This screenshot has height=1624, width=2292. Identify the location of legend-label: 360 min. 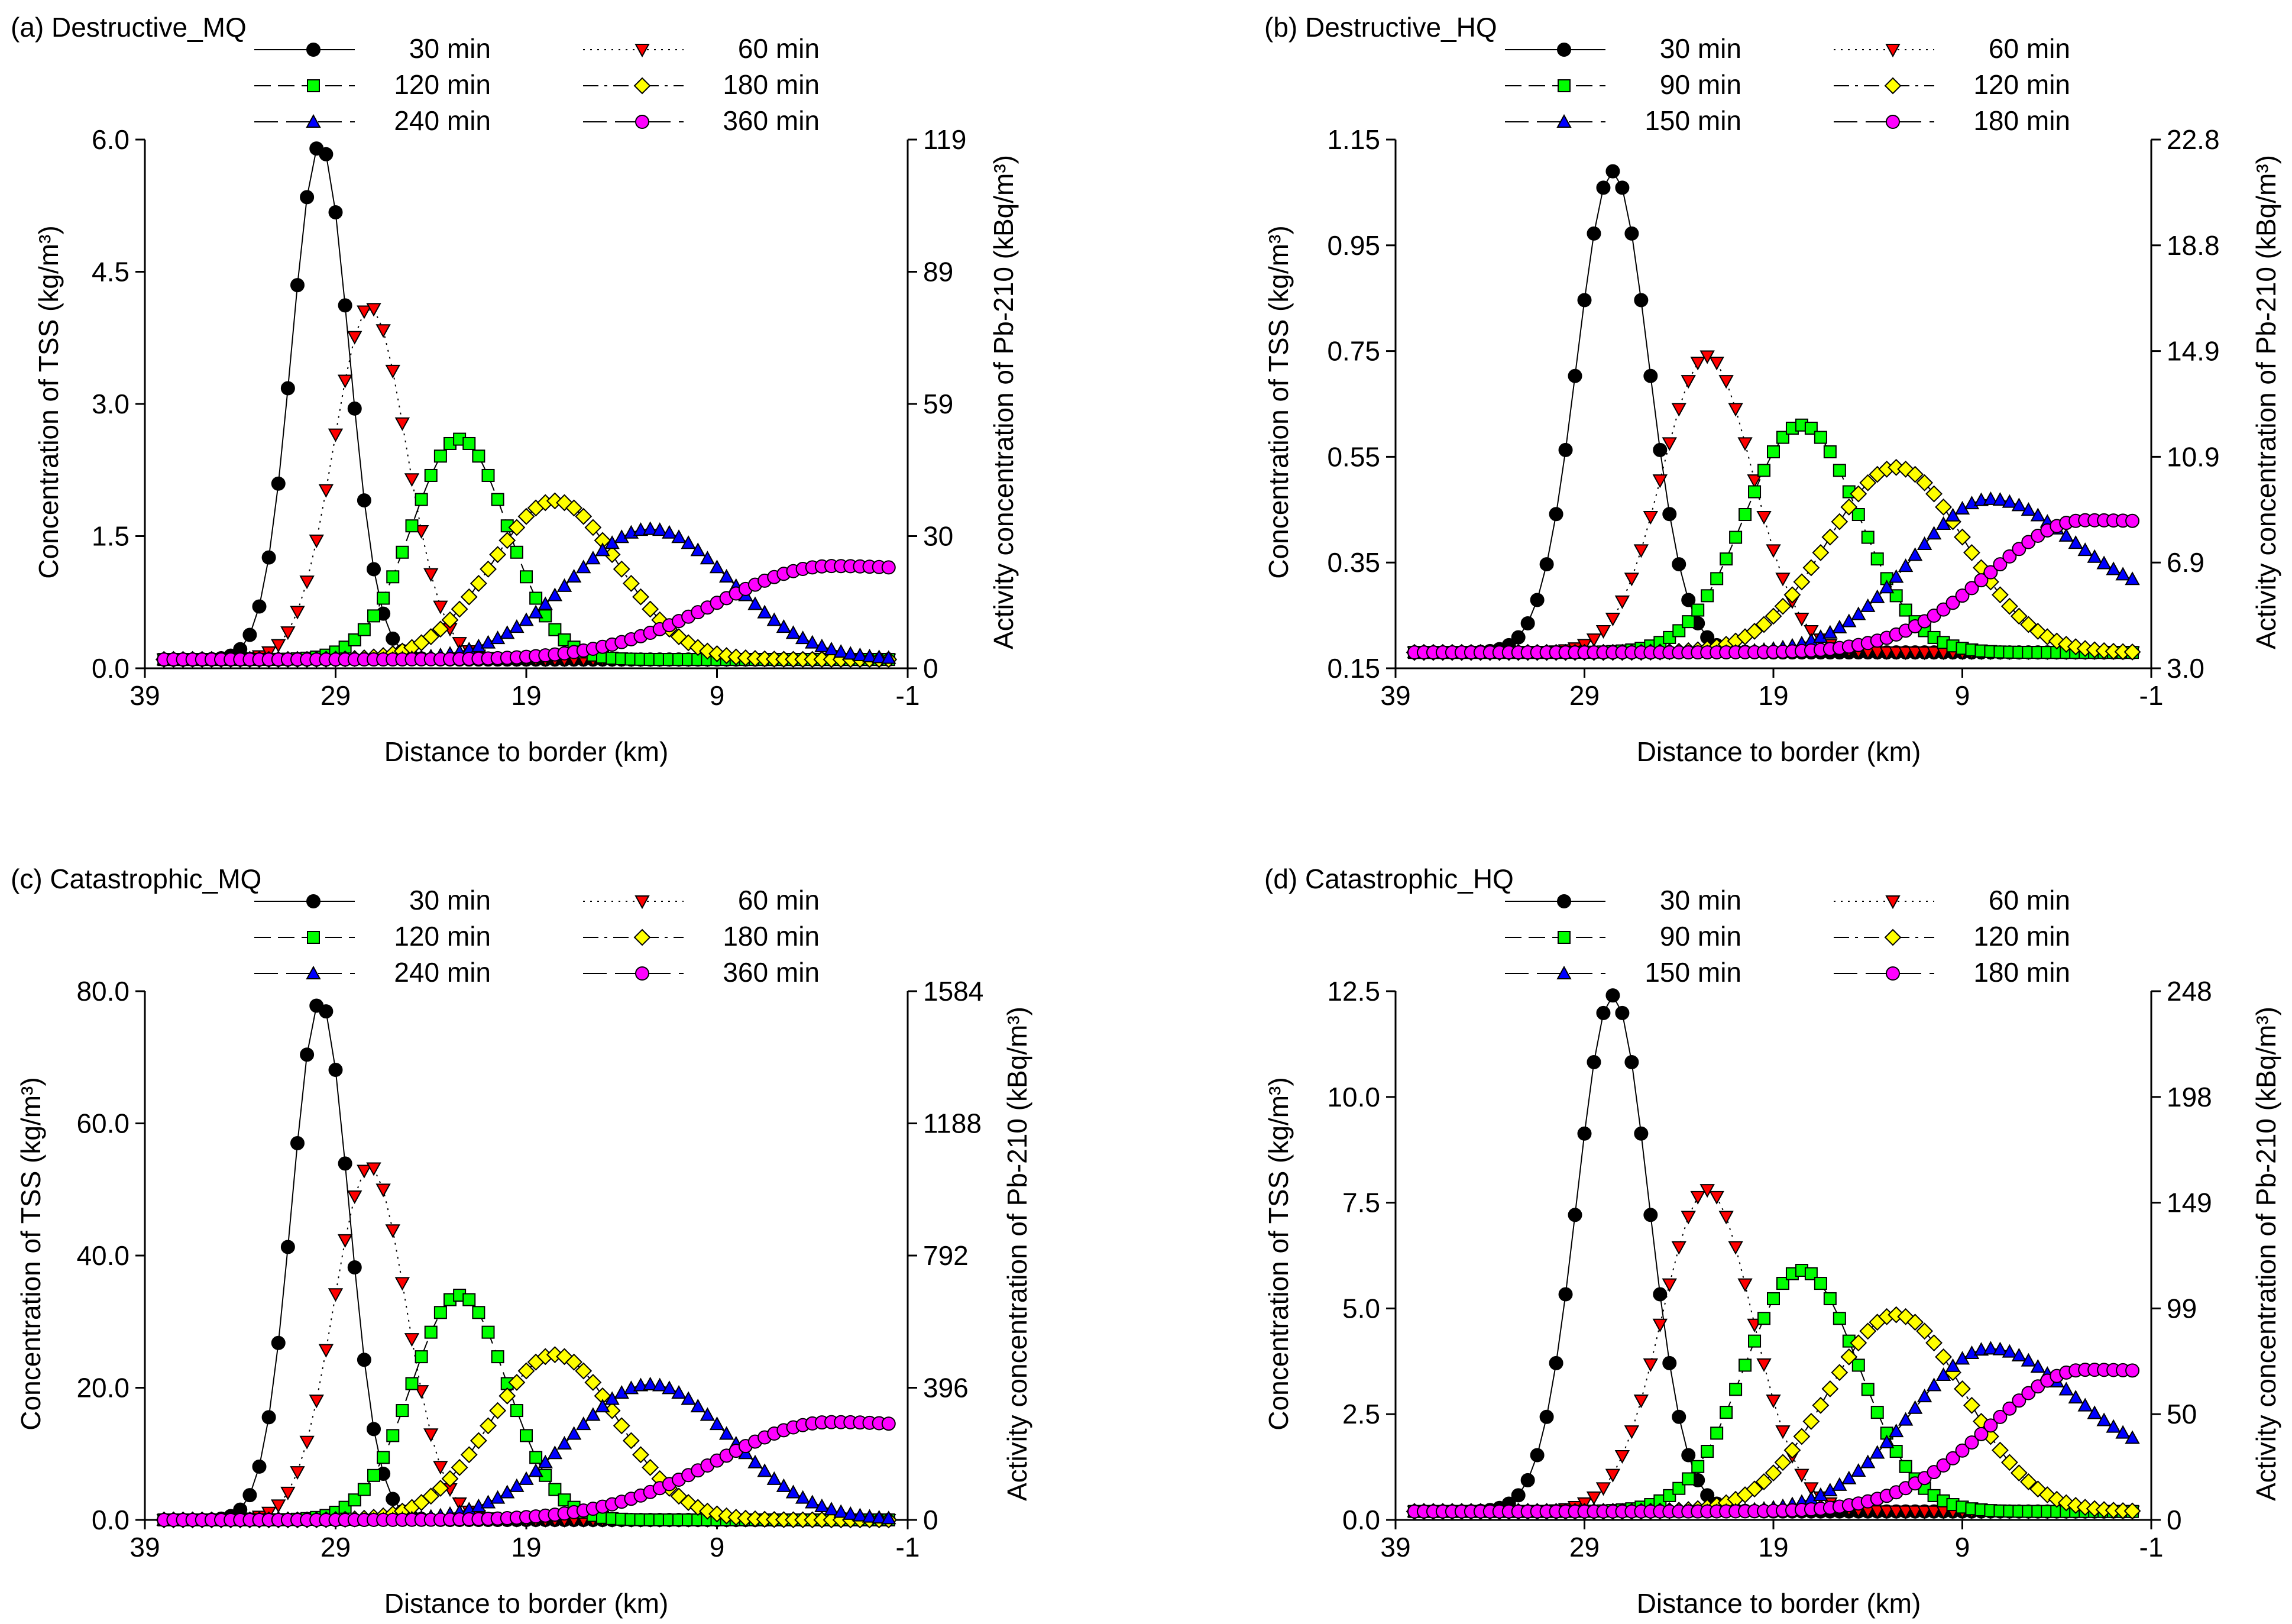
(772, 120).